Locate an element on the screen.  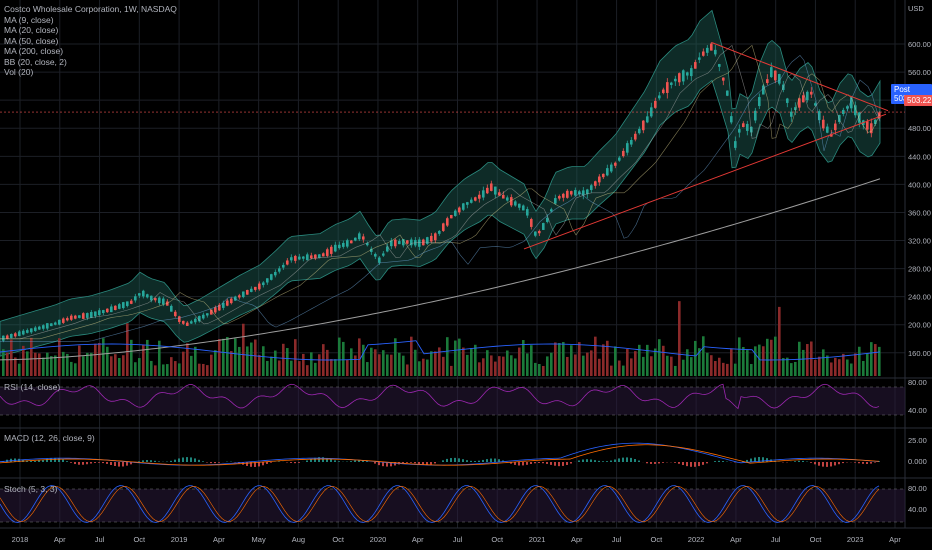
macd-pane-label: MACD (12, 26, close, 9) is located at coordinates (49, 438).